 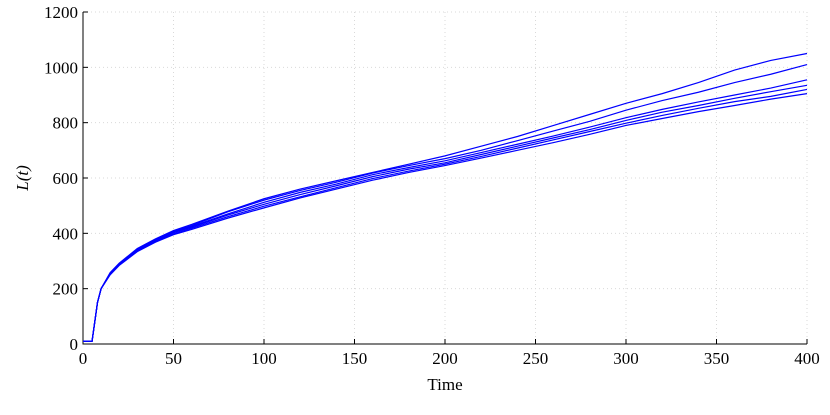 I want to click on x-tick-label: 50, so click(x=173, y=358).